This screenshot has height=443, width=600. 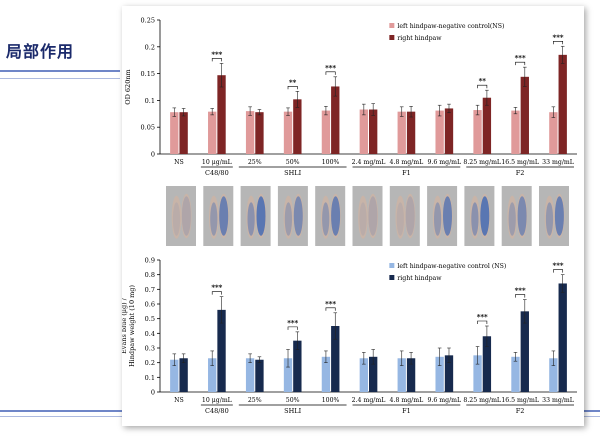 What do you see at coordinates (125, 325) in the screenshot?
I see `y-axis-label-line: Evans blue (μg) /` at bounding box center [125, 325].